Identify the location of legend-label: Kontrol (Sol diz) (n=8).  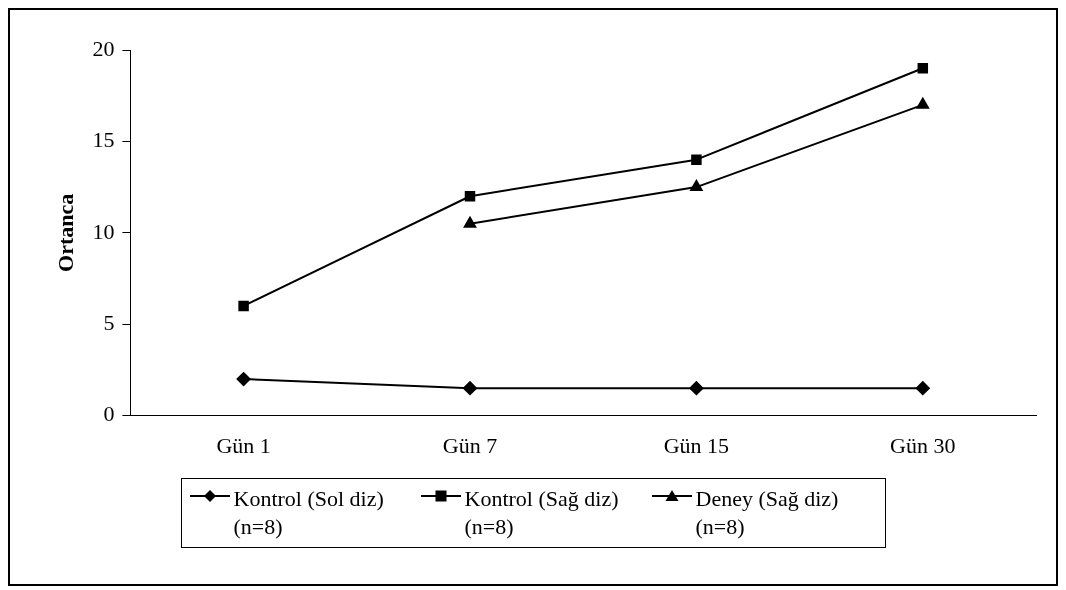
(309, 513).